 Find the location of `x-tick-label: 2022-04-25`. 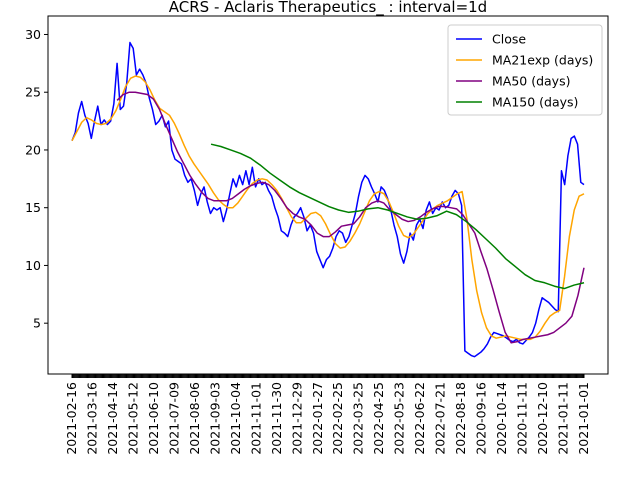

x-tick-label: 2022-04-25 is located at coordinates (378, 418).